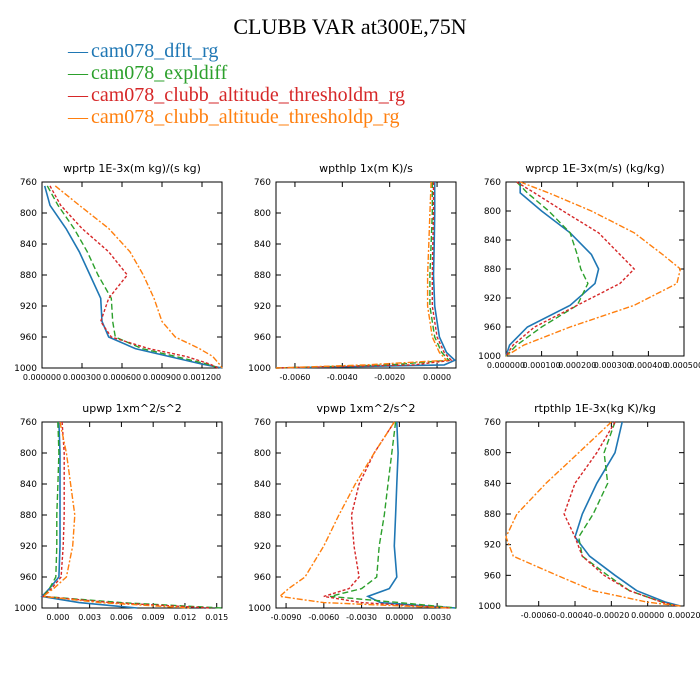 This screenshot has width=700, height=700. I want to click on panel-title: wpthlp 1x(m K)/s, so click(366, 168).